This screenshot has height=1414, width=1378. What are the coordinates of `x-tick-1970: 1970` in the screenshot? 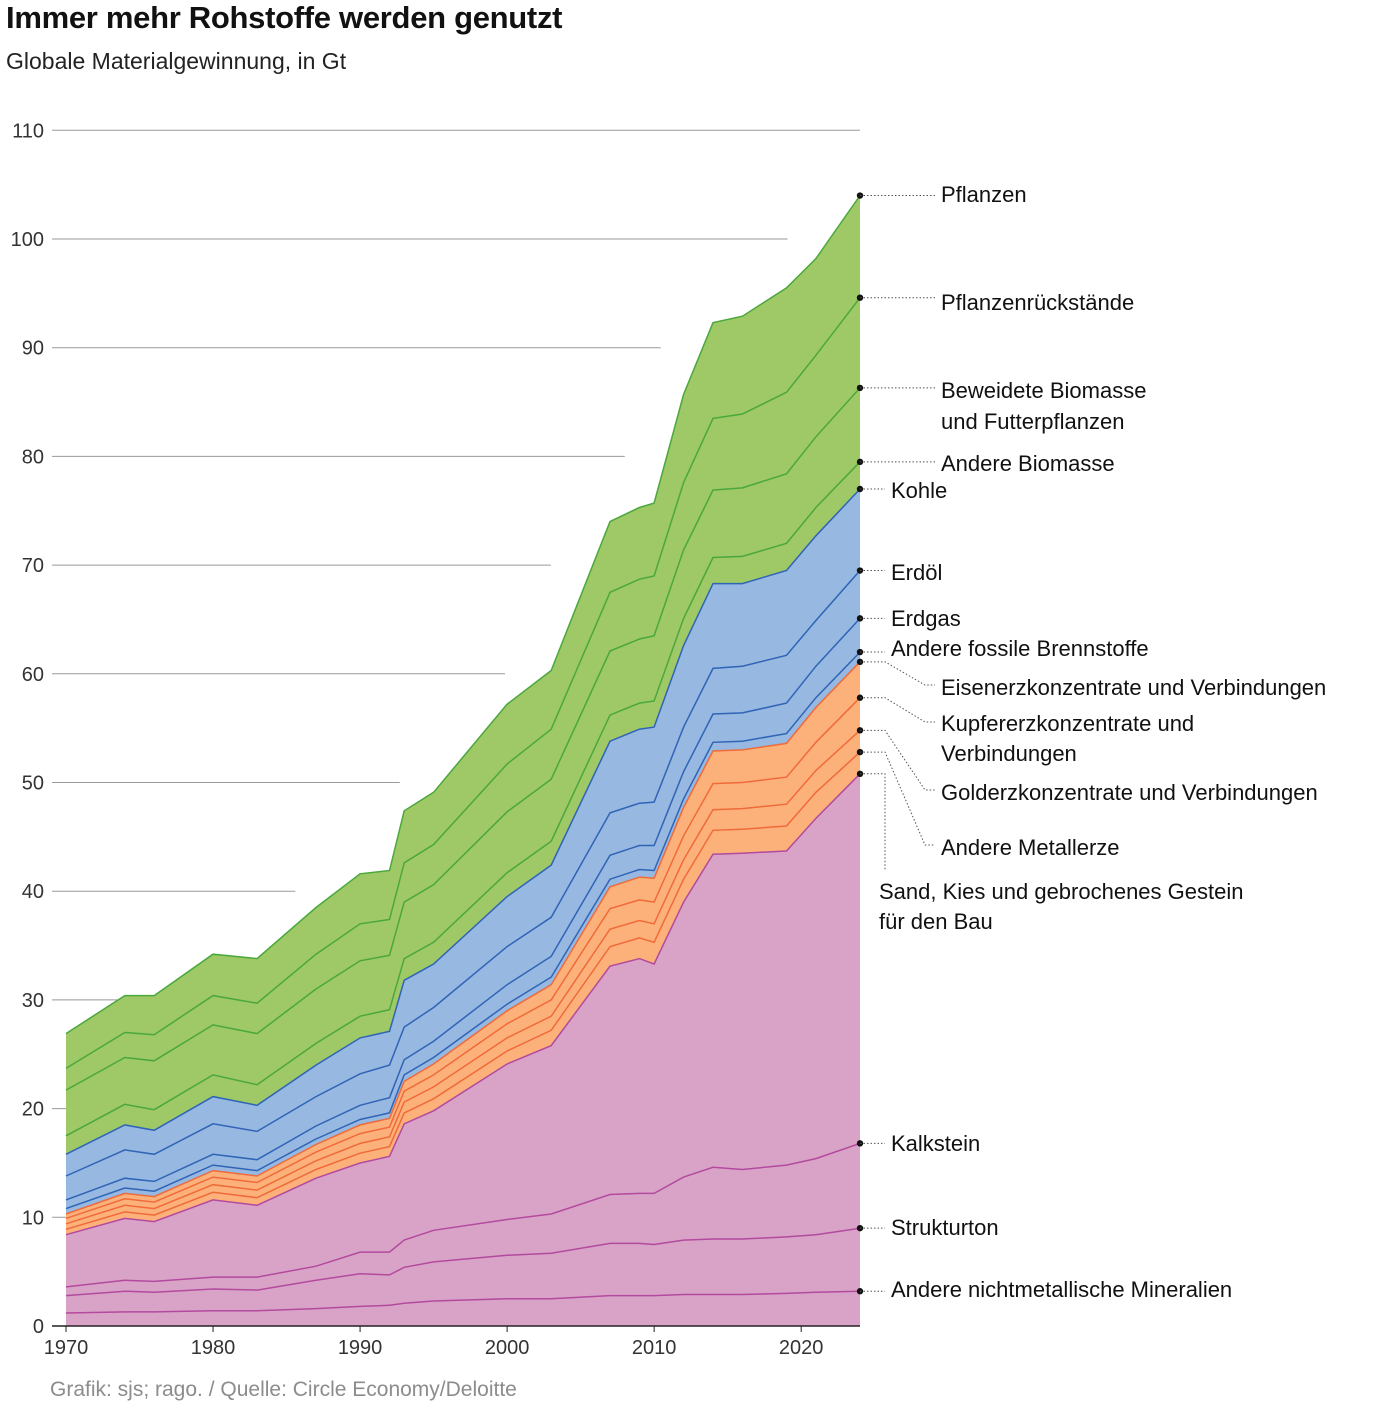 It's located at (66, 1348).